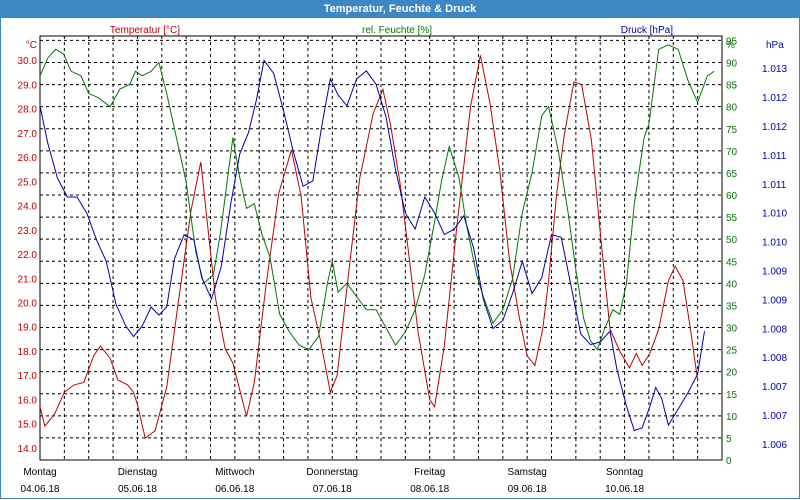  I want to click on humidity-tick-label: 40, so click(732, 284).